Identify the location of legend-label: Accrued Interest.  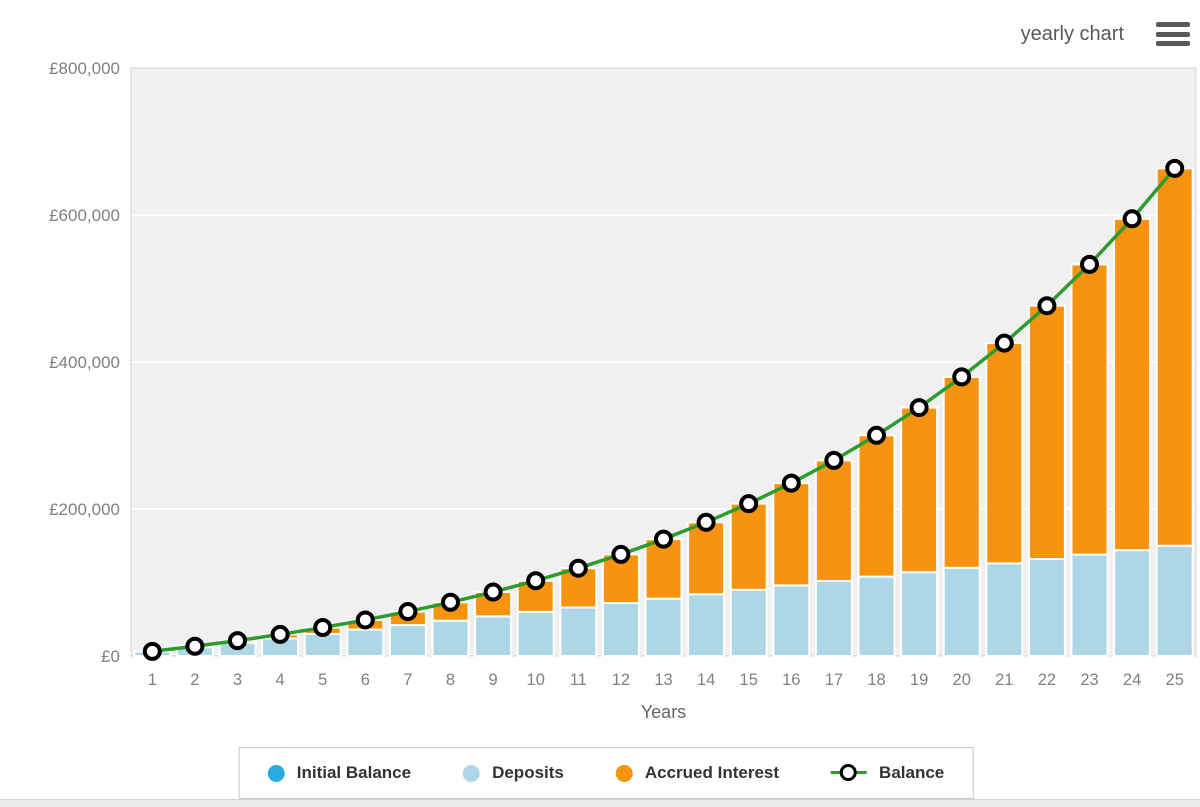
(712, 772).